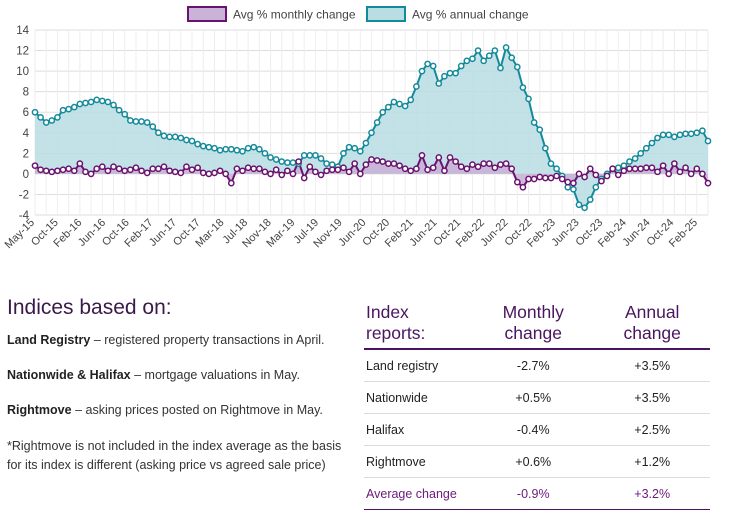  What do you see at coordinates (49, 340) in the screenshot?
I see `info-source: Land Registry` at bounding box center [49, 340].